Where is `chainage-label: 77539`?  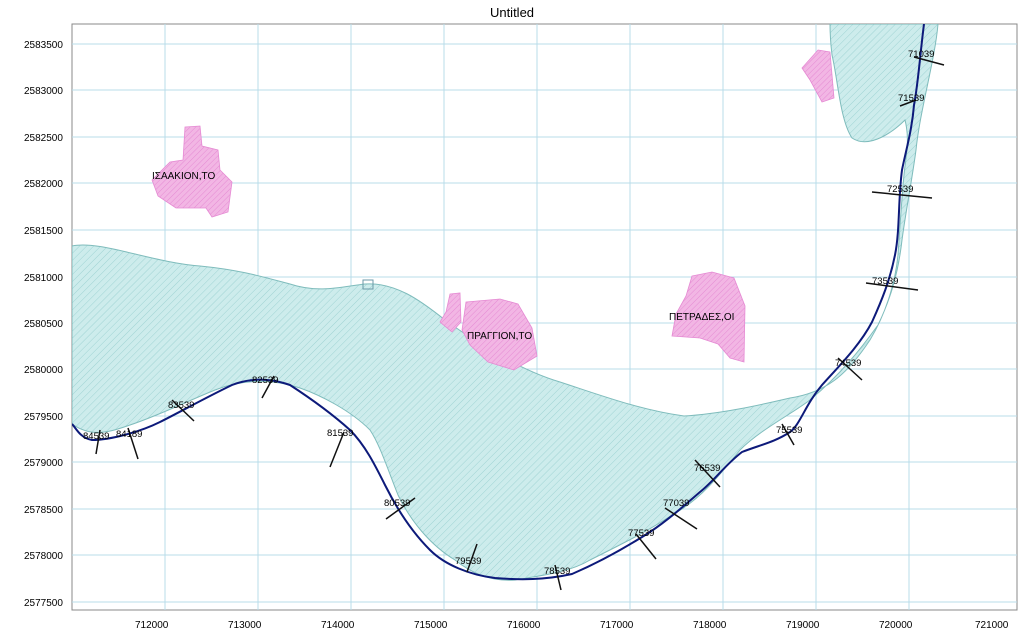
chainage-label: 77539 is located at coordinates (641, 533).